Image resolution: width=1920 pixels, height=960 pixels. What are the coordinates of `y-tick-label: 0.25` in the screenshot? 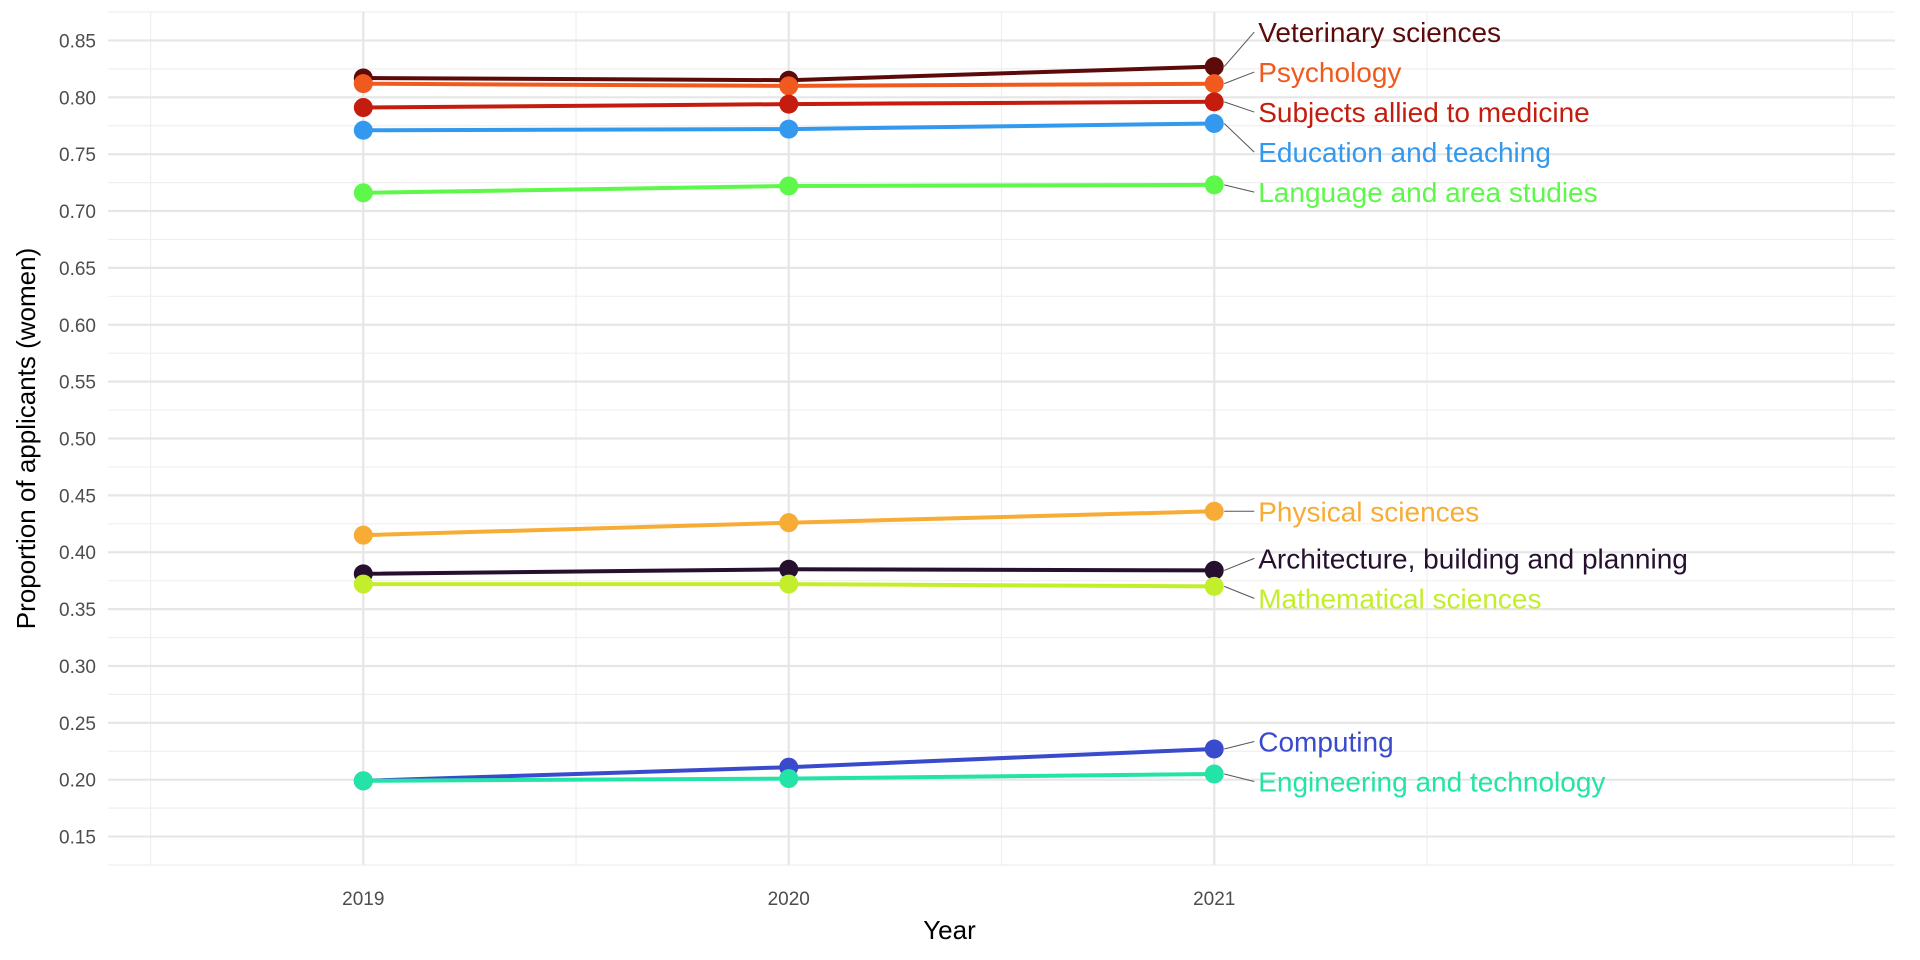 It's located at (77, 724).